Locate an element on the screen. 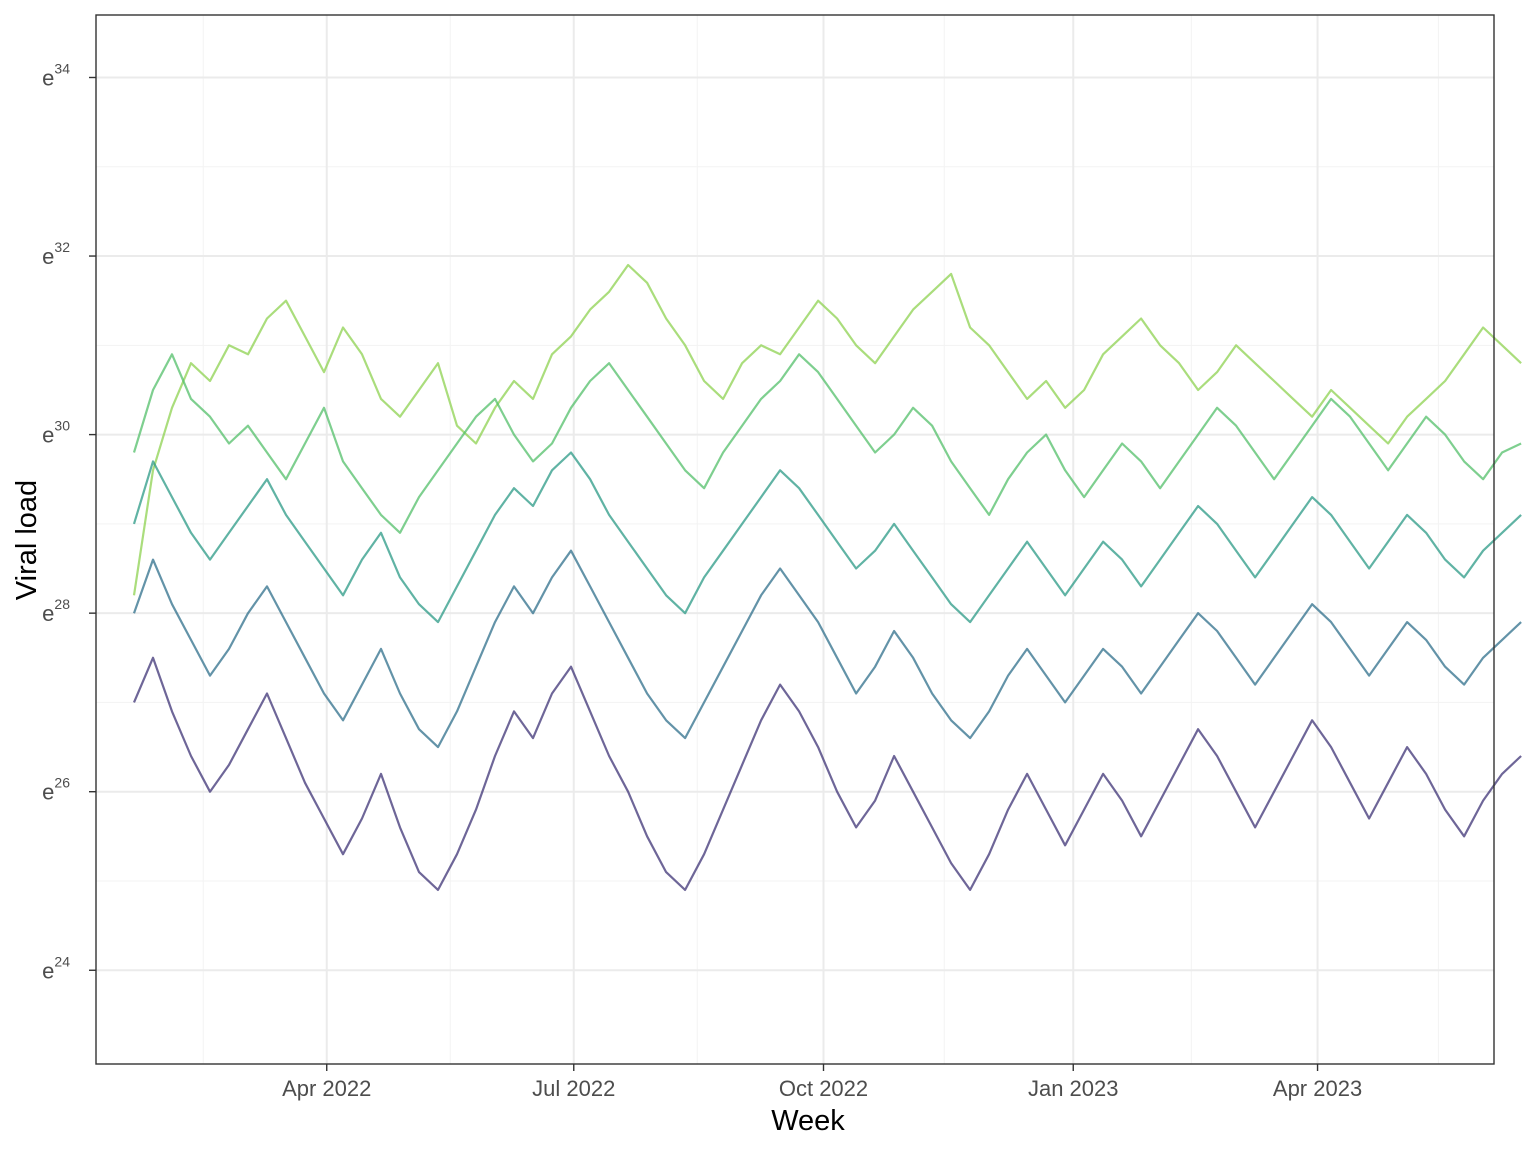  y-tick-label: e30 is located at coordinates (56, 433).